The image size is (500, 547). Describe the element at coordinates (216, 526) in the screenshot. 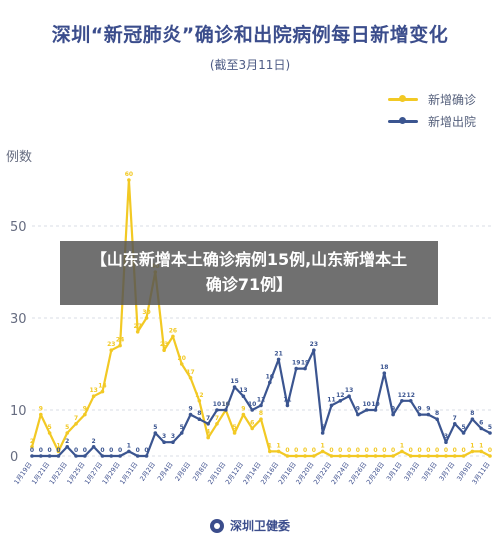

I see `health-commission-logo-icon` at that location.